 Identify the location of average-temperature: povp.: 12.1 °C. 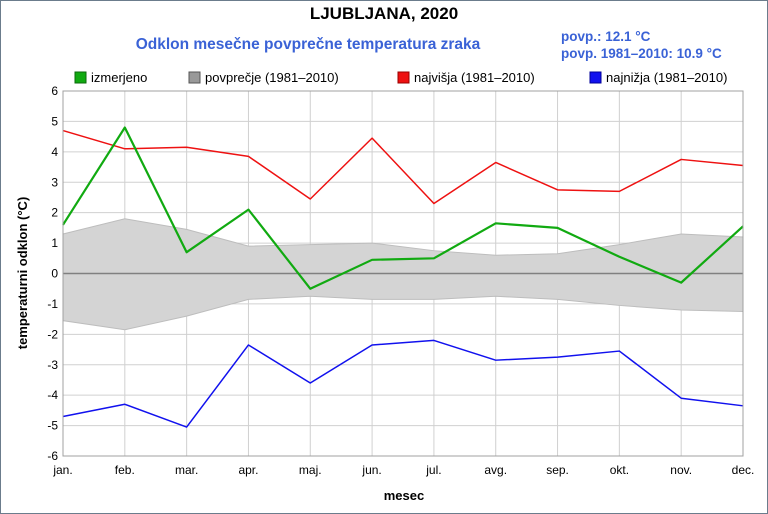
(606, 36).